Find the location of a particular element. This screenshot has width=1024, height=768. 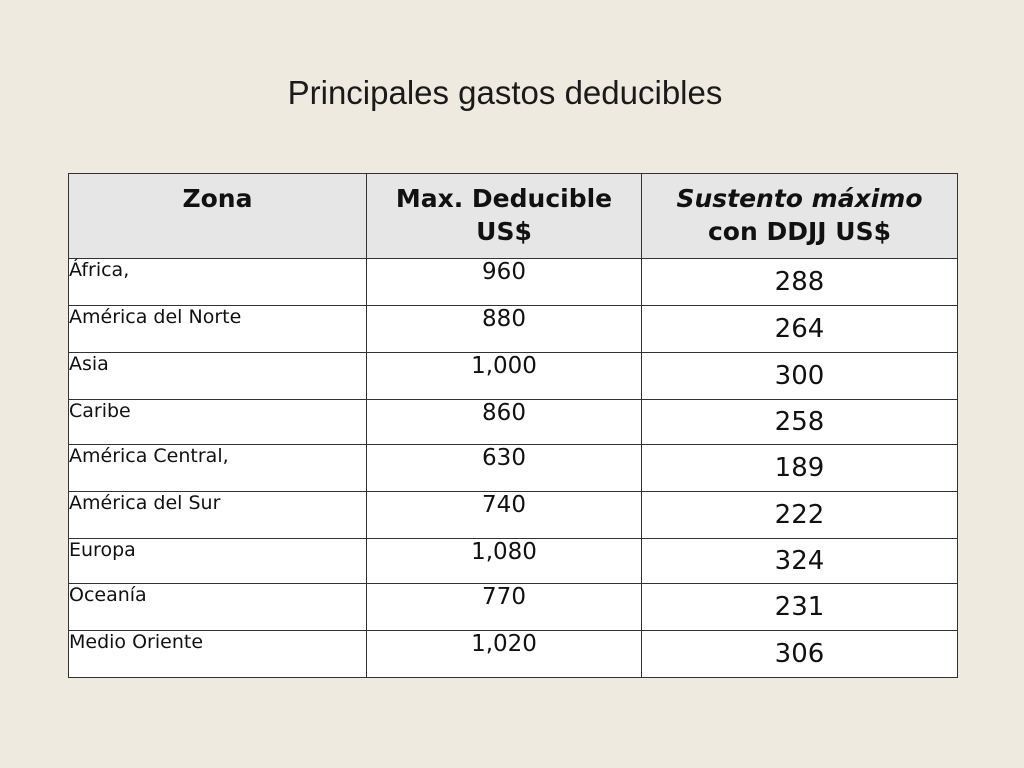

header-zona-label: Zona is located at coordinates (217, 198).